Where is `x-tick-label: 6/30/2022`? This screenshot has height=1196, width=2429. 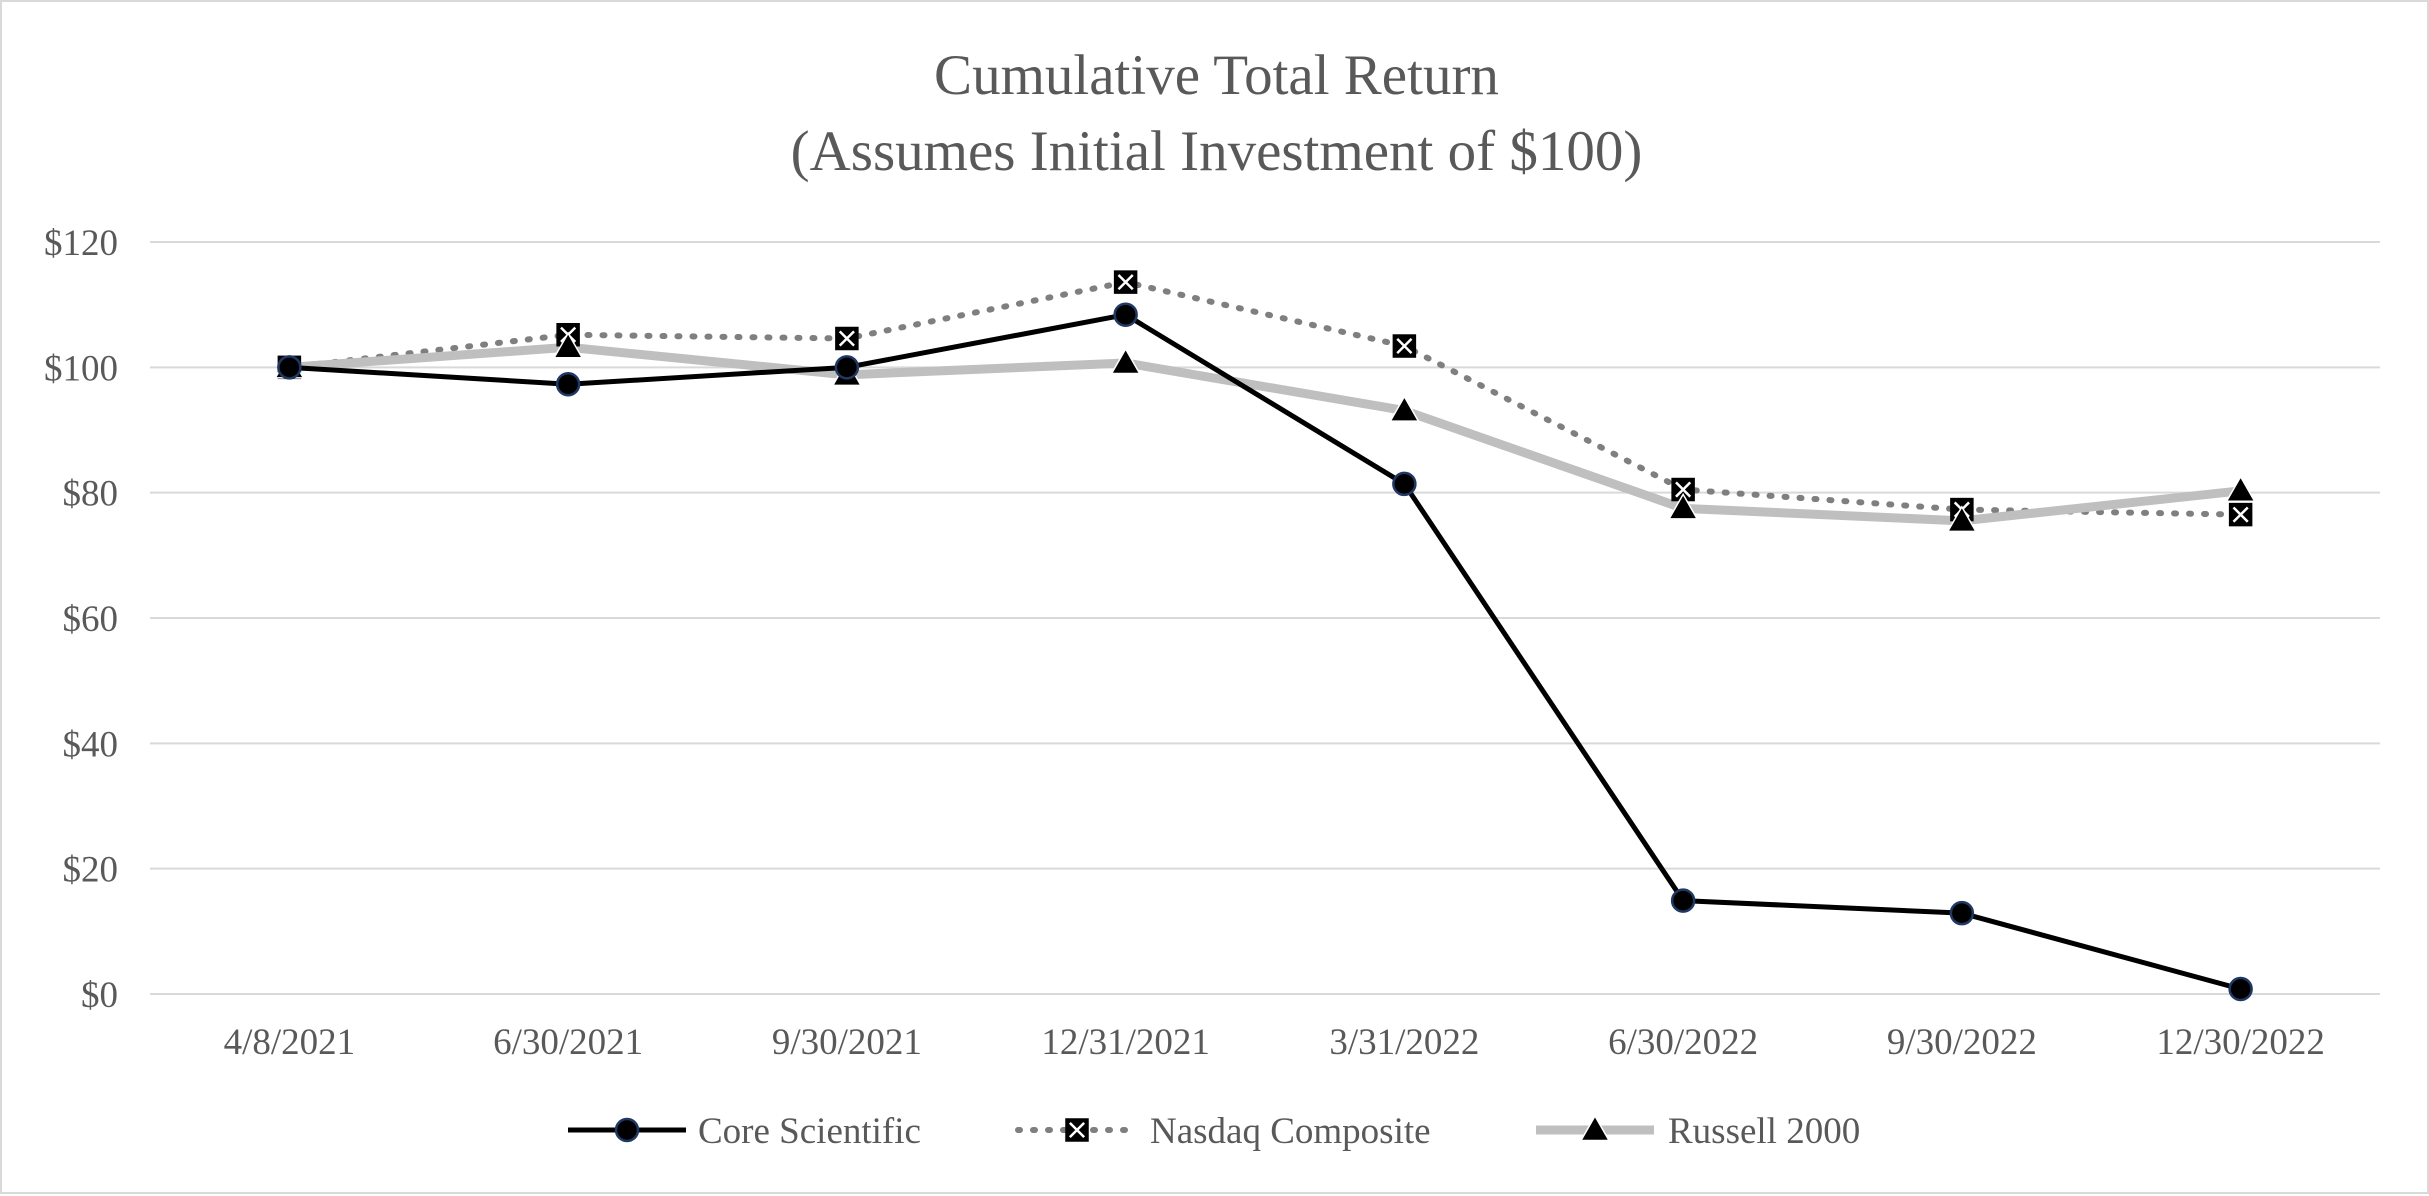
x-tick-label: 6/30/2022 is located at coordinates (1683, 1042).